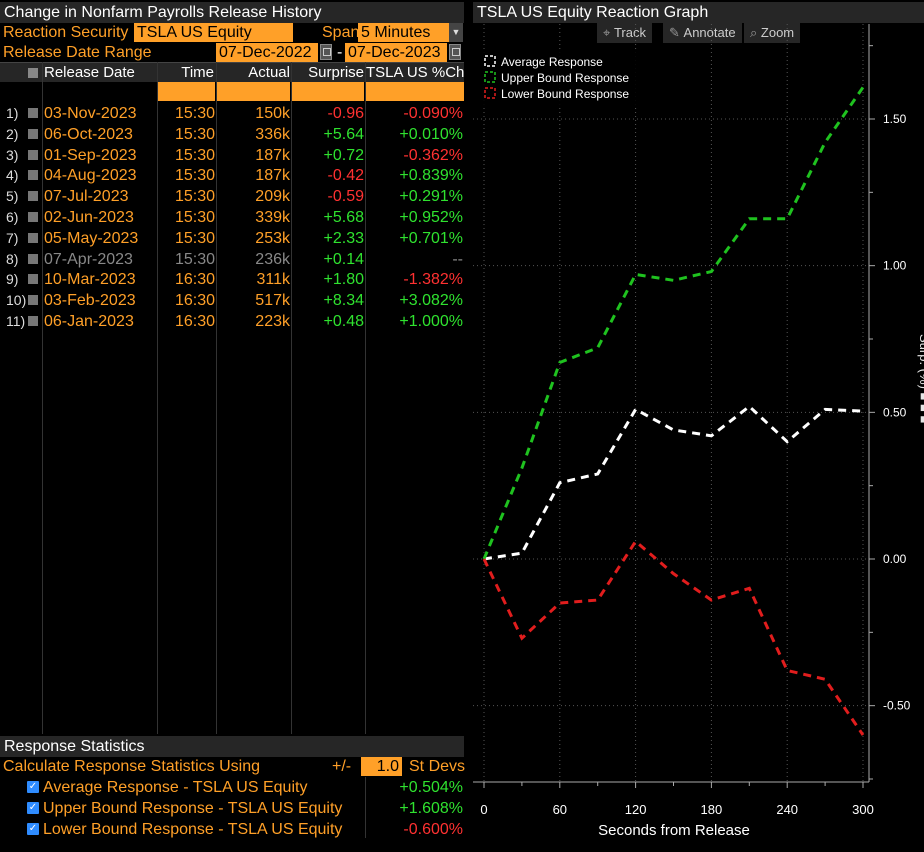 The width and height of the screenshot is (924, 852). What do you see at coordinates (267, 52) in the screenshot?
I see `date-from-field: 07-Dec-2022` at bounding box center [267, 52].